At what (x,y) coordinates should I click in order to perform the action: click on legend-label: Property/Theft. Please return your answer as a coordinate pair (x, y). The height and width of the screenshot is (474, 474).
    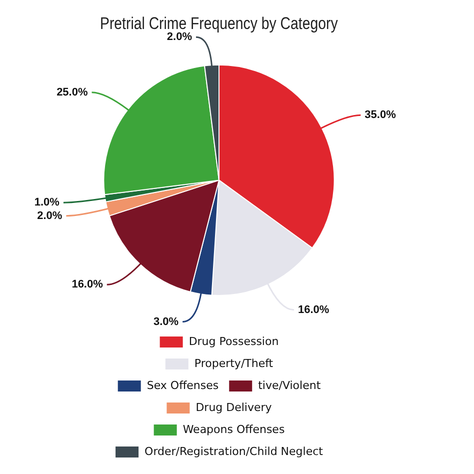
    Looking at the image, I should click on (234, 363).